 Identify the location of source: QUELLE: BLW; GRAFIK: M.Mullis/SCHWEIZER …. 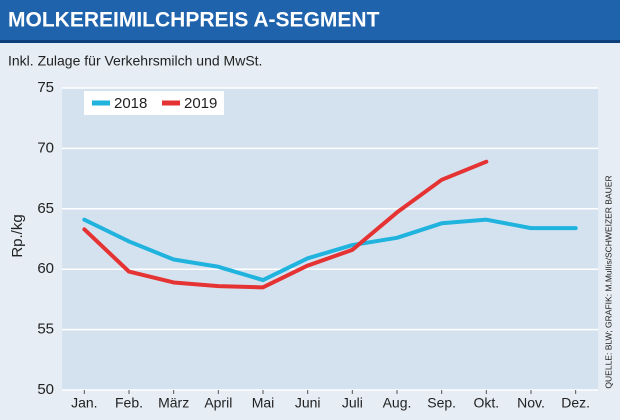
(608, 281).